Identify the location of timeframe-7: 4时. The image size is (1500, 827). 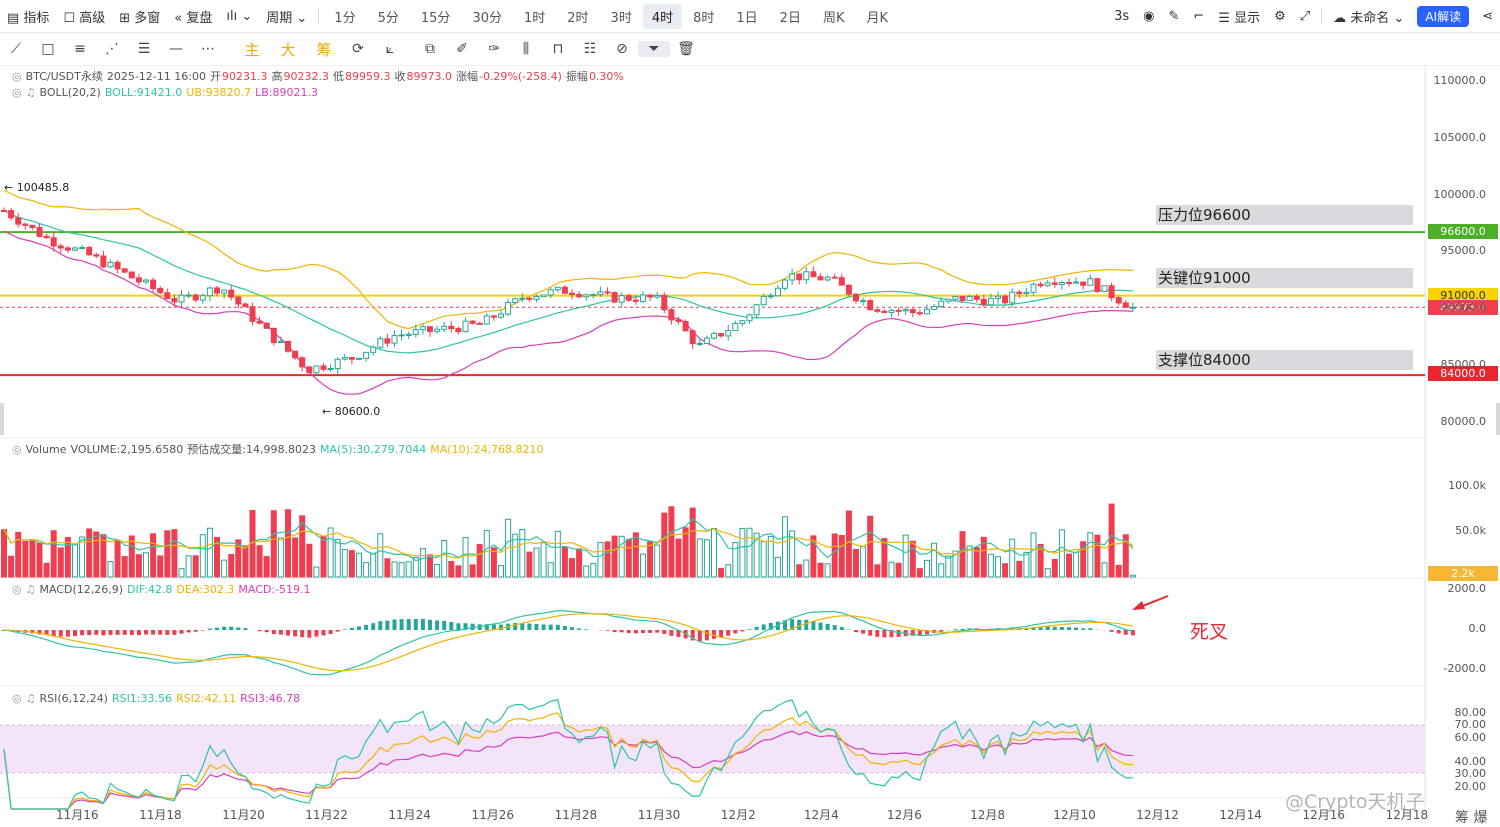
(662, 16).